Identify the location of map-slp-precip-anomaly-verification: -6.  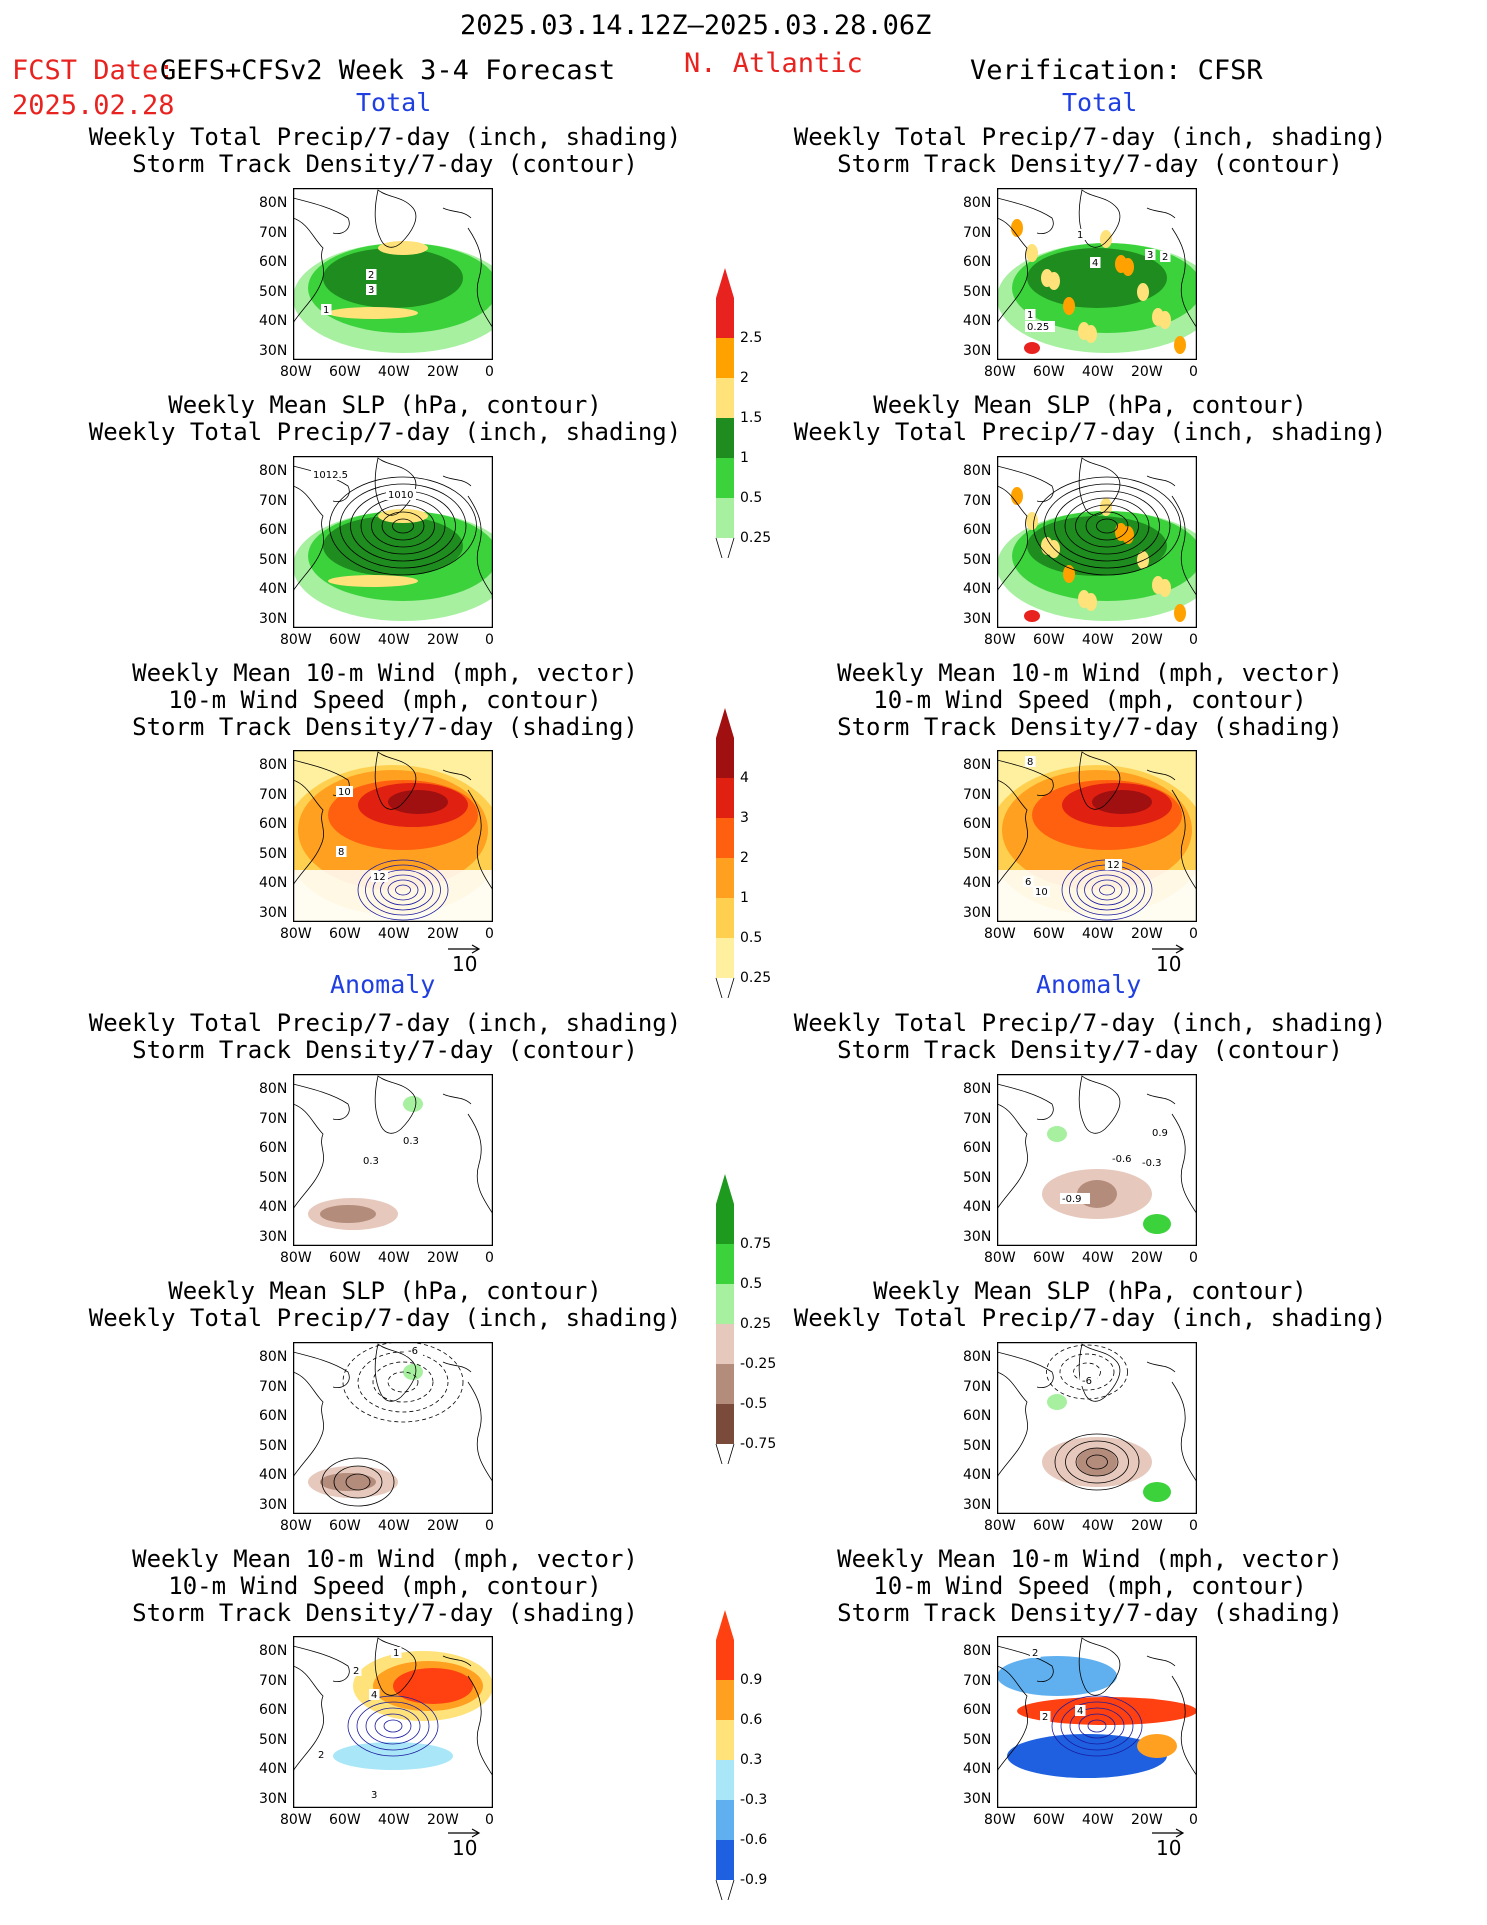
(1097, 1428).